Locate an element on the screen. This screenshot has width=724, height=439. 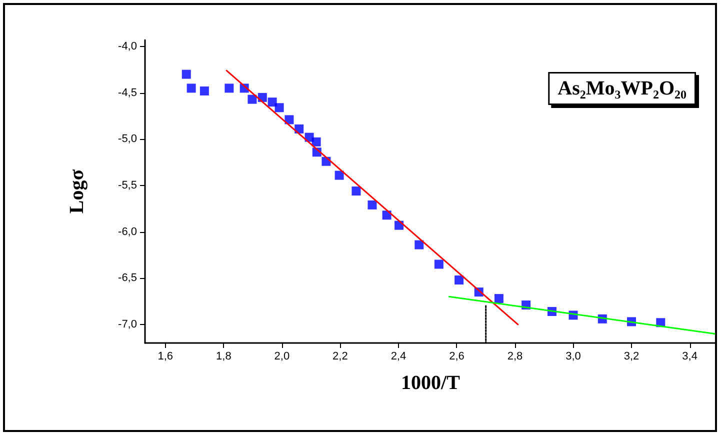
y-tick-label: -6,0 is located at coordinates (127, 232).